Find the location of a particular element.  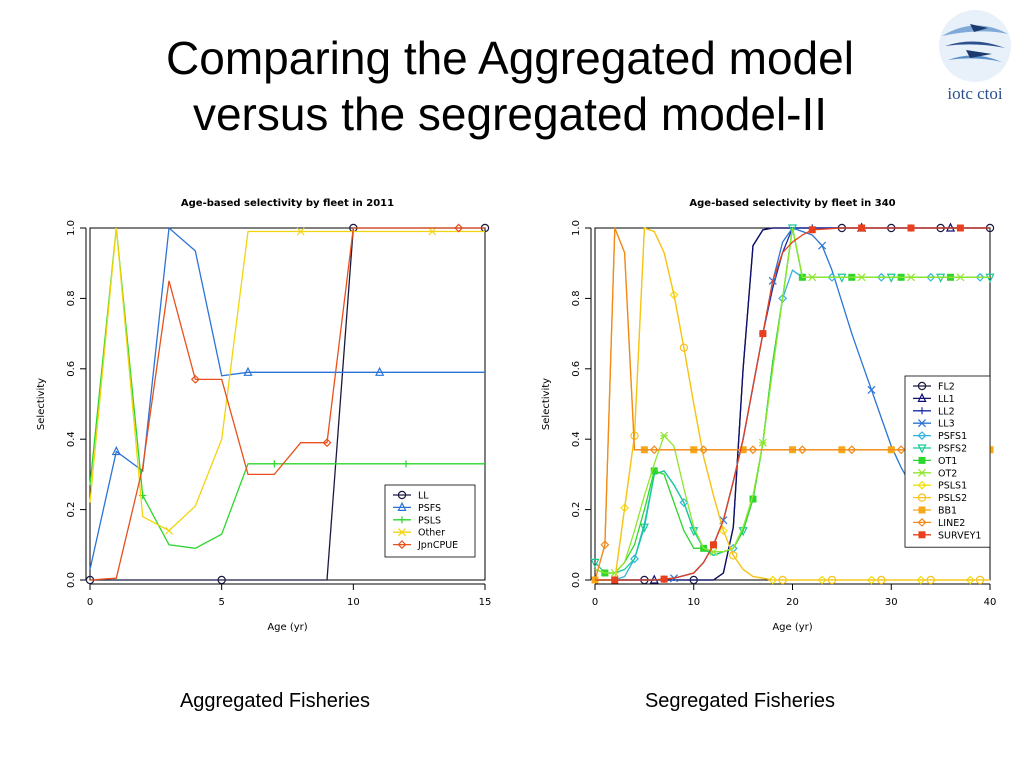

legend-label: PSFS2 is located at coordinates (952, 449).